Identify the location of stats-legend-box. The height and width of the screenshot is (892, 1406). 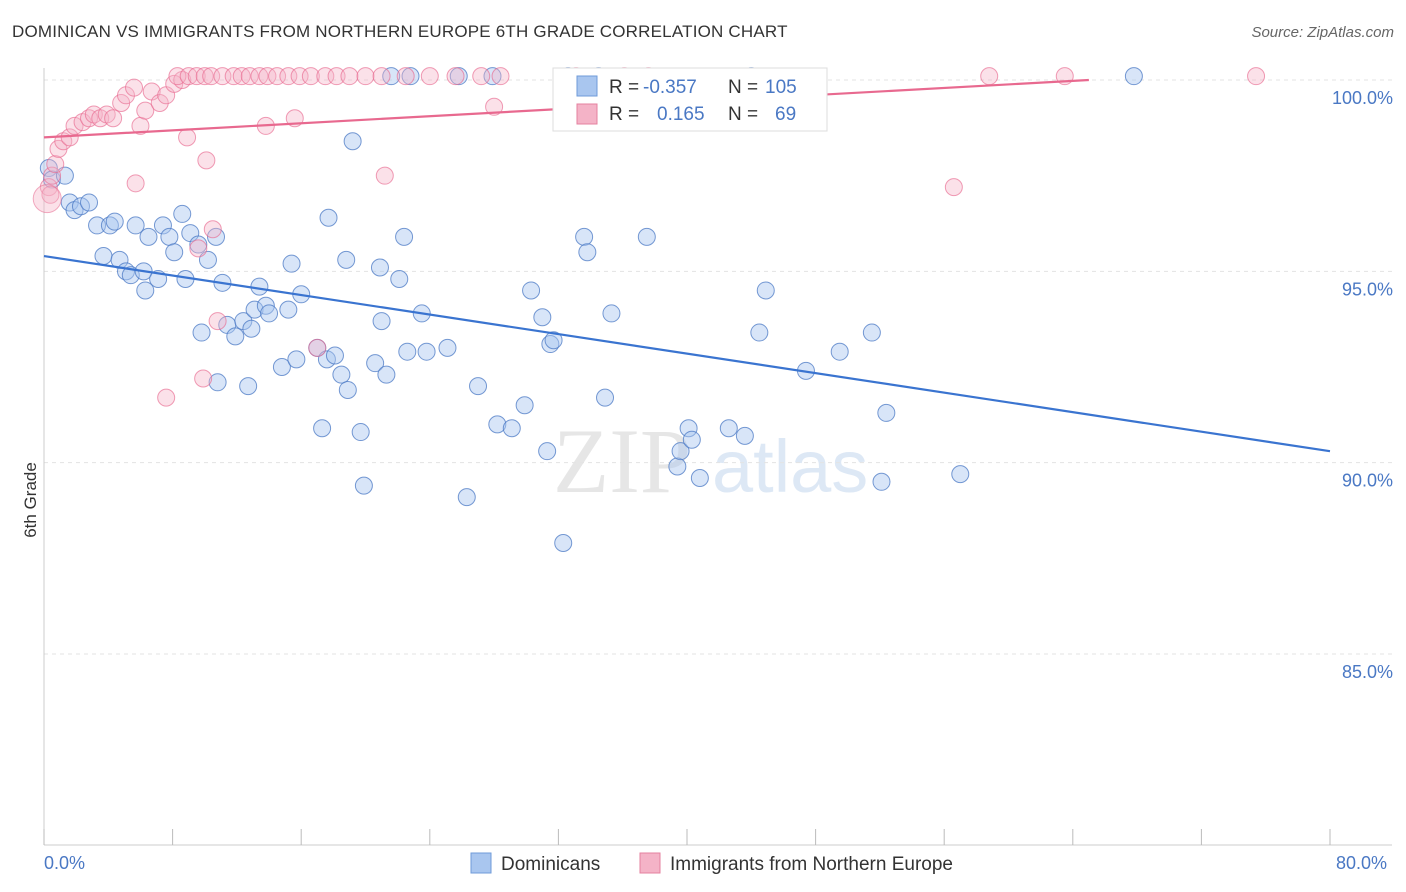
(690, 99).